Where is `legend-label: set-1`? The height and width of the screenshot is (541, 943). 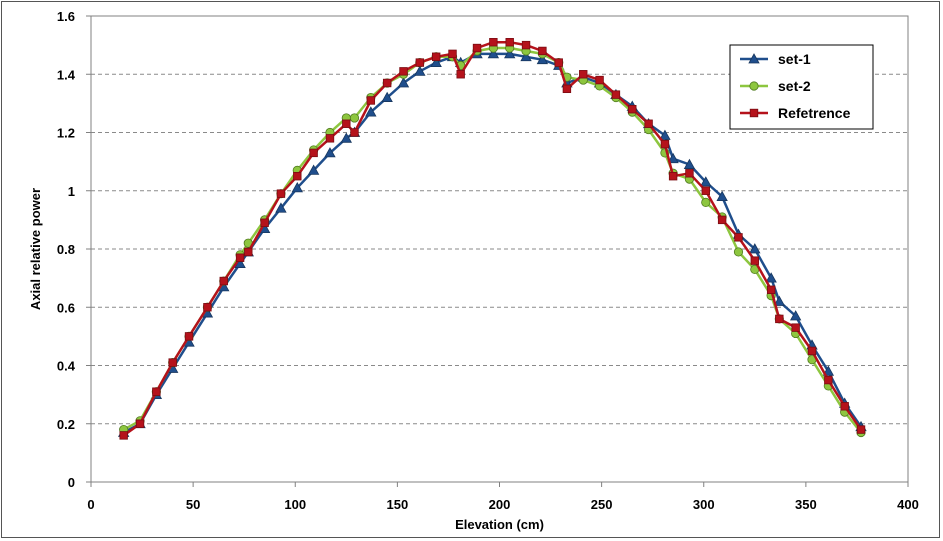
legend-label: set-1 is located at coordinates (794, 59).